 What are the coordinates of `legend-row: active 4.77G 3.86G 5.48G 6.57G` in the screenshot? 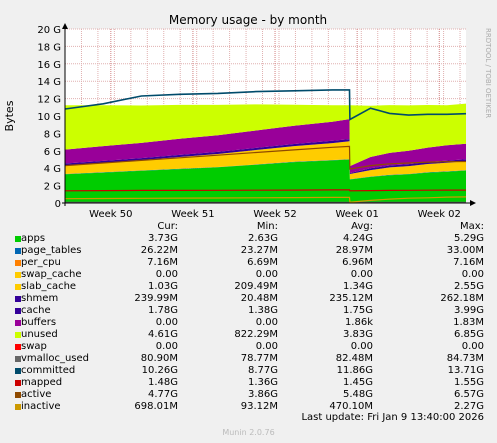 It's located at (248, 395).